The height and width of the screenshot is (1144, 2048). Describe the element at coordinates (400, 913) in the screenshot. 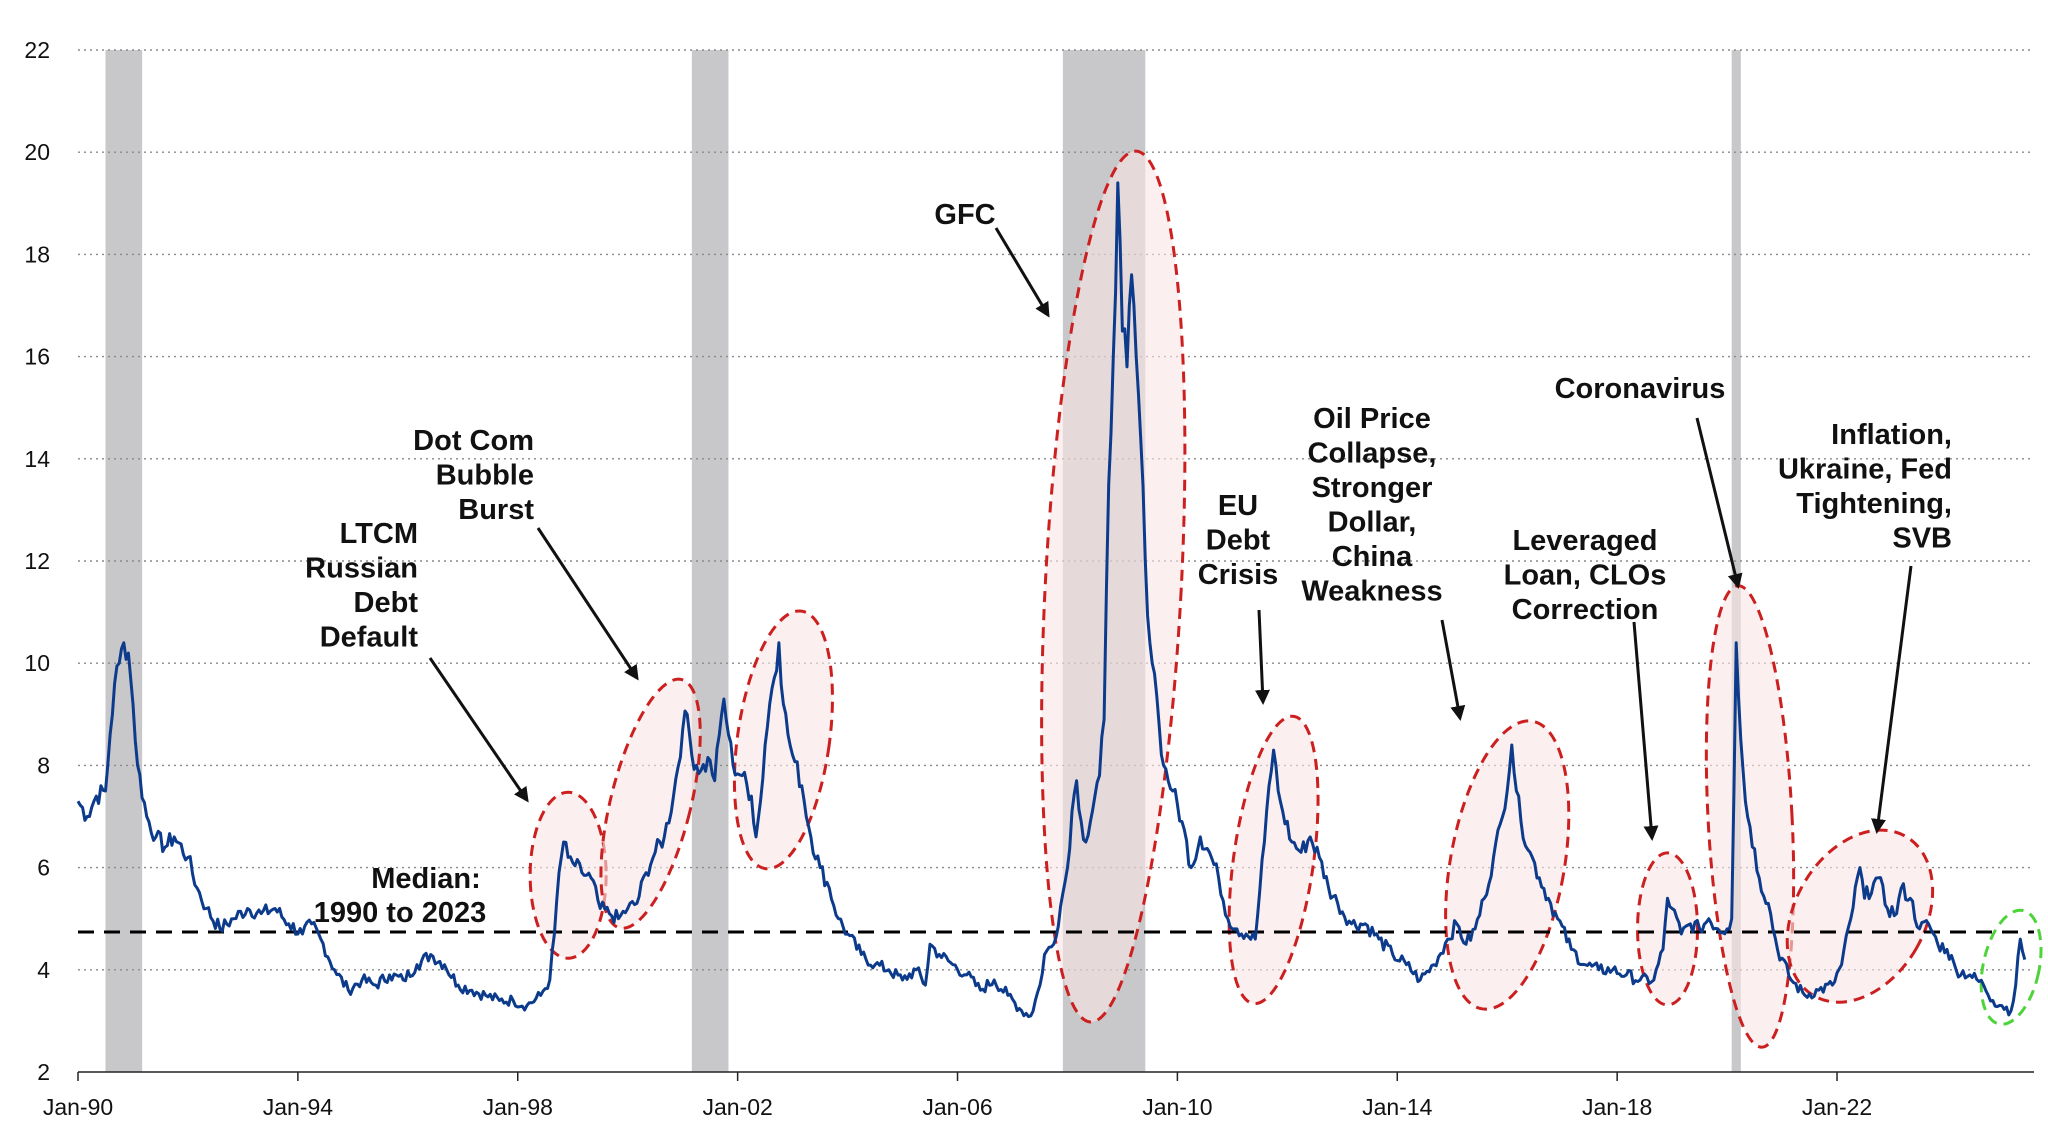

I see `median-label-line2: 1990 to 2023` at that location.